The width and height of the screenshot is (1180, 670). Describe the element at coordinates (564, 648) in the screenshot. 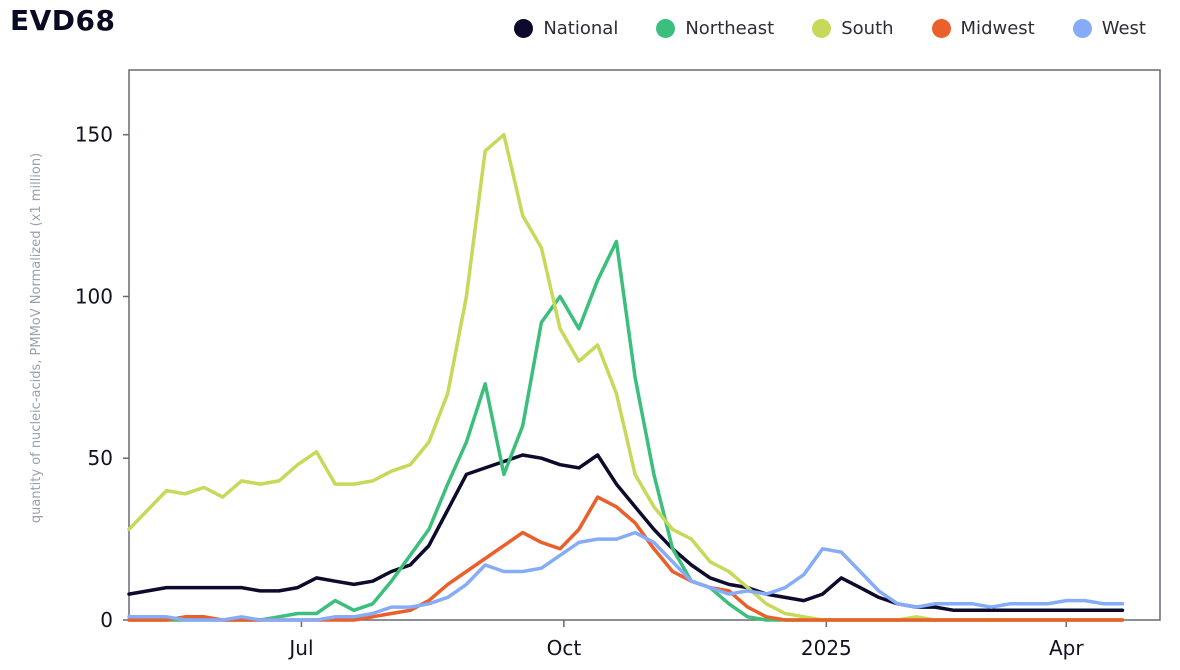

I see `x-tick-label: Oct` at that location.